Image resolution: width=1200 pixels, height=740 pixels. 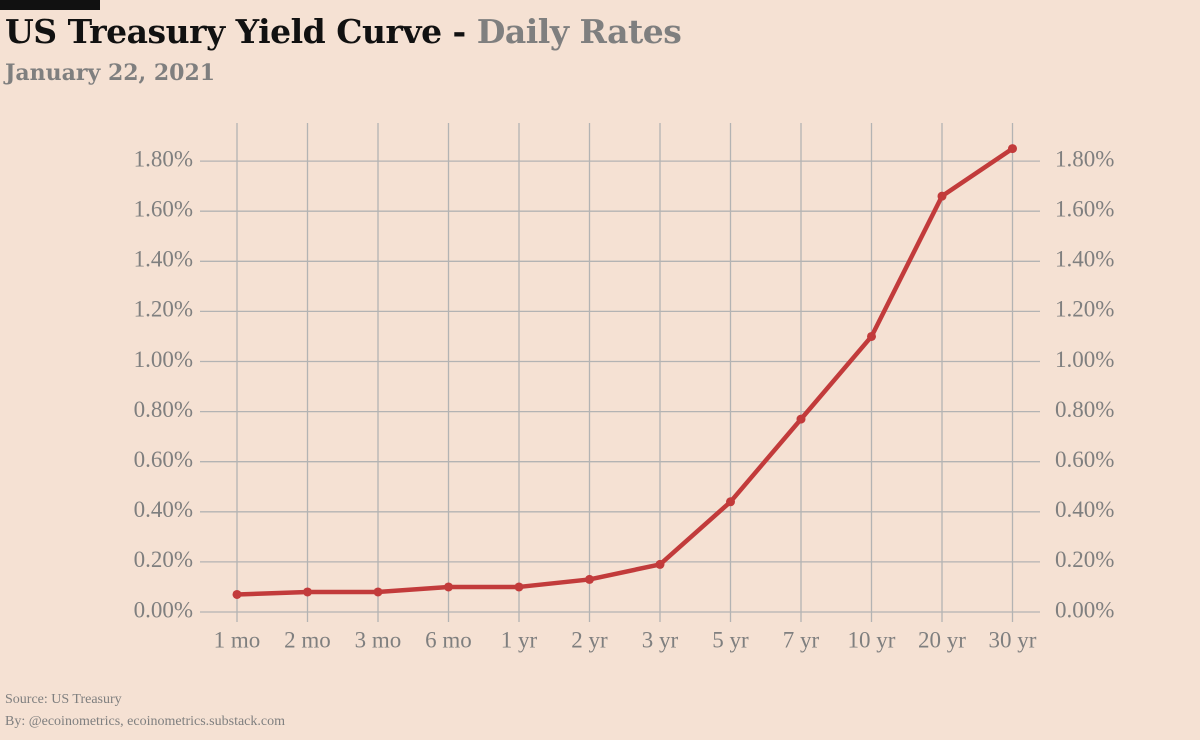 I want to click on x-tick-label: 1 yr, so click(x=519, y=639).